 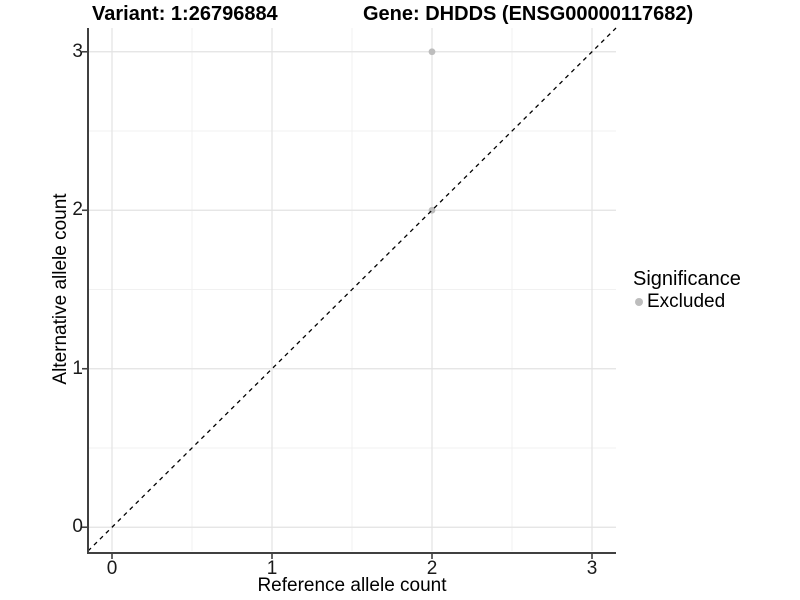 What do you see at coordinates (528, 14) in the screenshot?
I see `plot-title-gene: Gene: DHDDS (ENSG00000117682)` at bounding box center [528, 14].